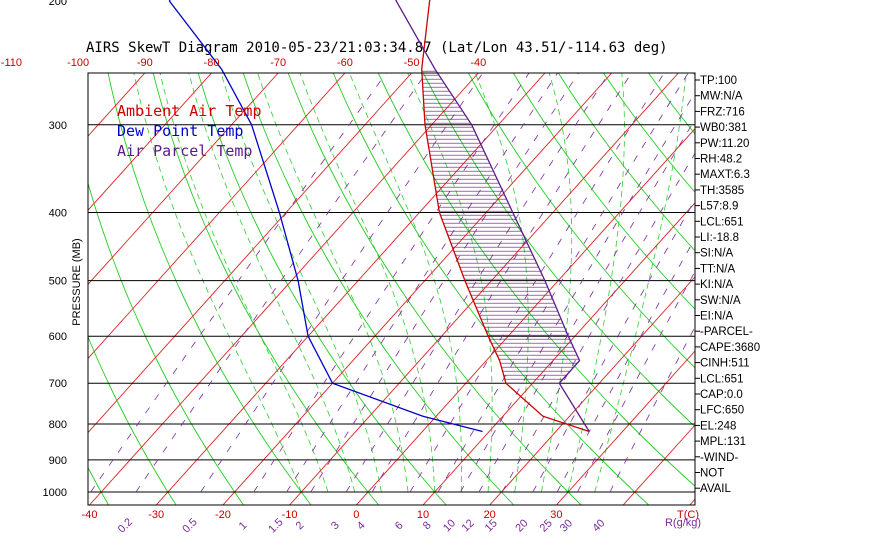  I want to click on index-label: PW:11.20, so click(724, 144).